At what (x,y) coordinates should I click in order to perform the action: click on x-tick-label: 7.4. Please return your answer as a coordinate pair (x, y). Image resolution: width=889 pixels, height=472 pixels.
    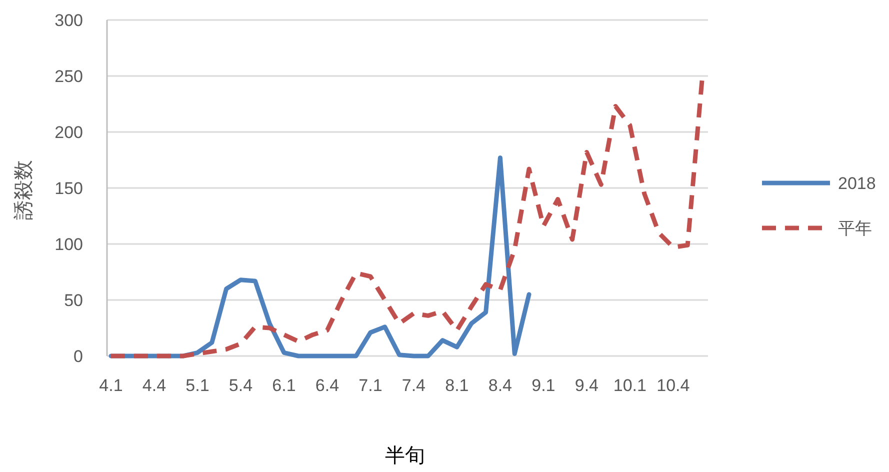
    Looking at the image, I should click on (414, 385).